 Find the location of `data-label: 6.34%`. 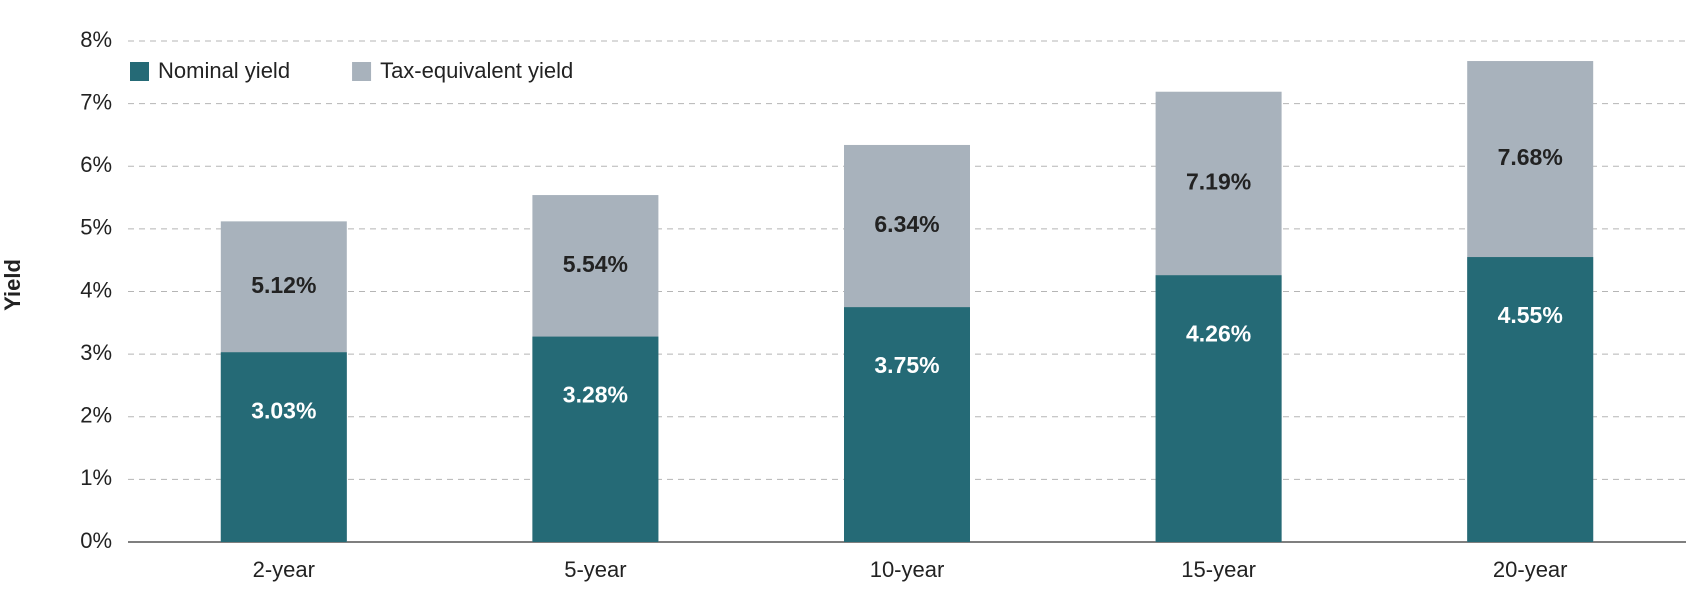

data-label: 6.34% is located at coordinates (906, 224).